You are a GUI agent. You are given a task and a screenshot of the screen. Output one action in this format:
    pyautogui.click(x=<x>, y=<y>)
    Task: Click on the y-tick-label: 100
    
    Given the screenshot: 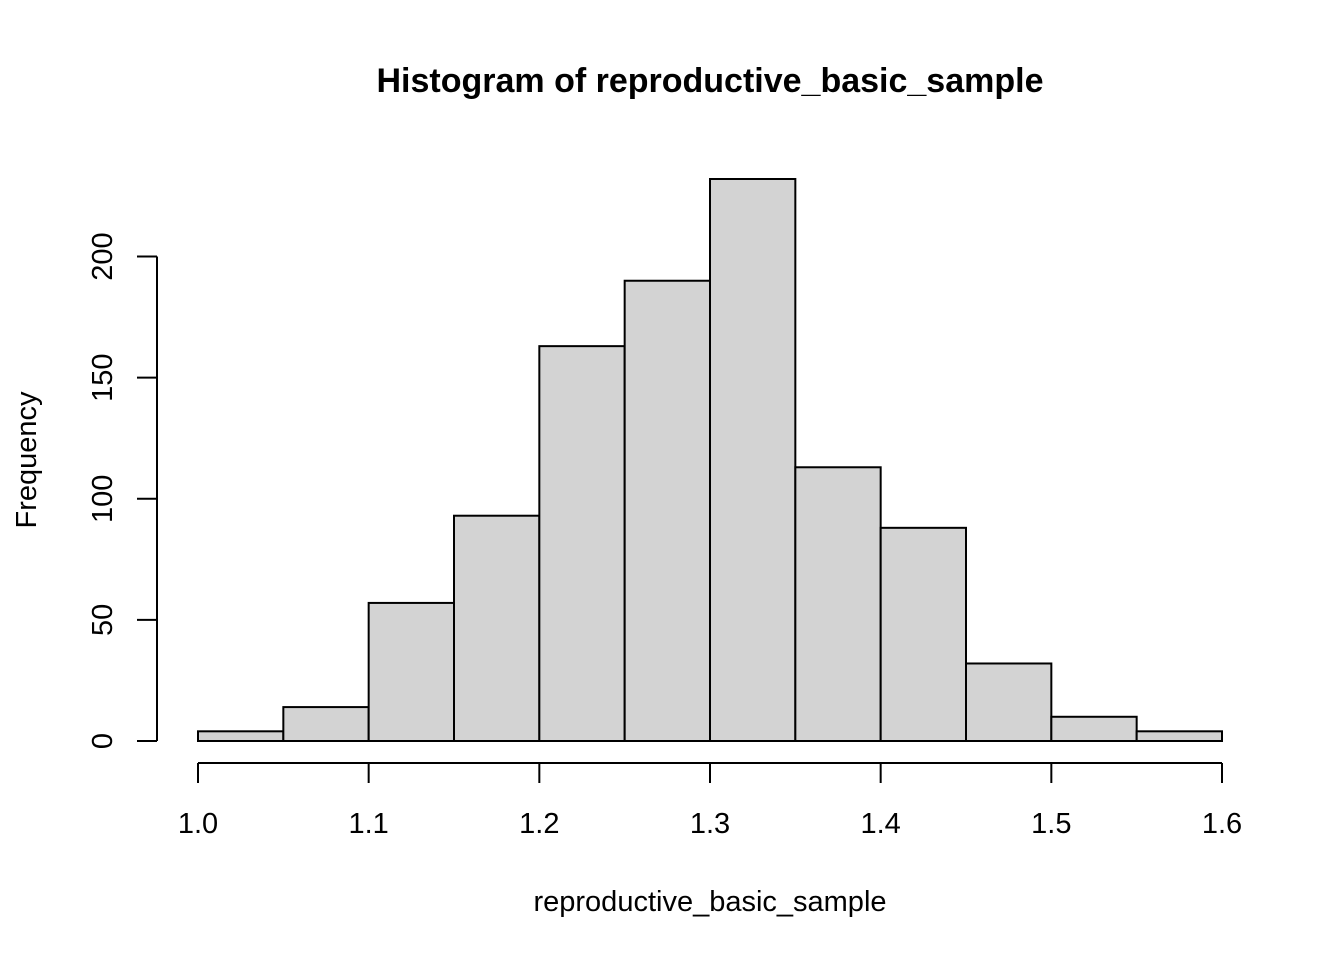 What is the action you would take?
    pyautogui.click(x=103, y=499)
    